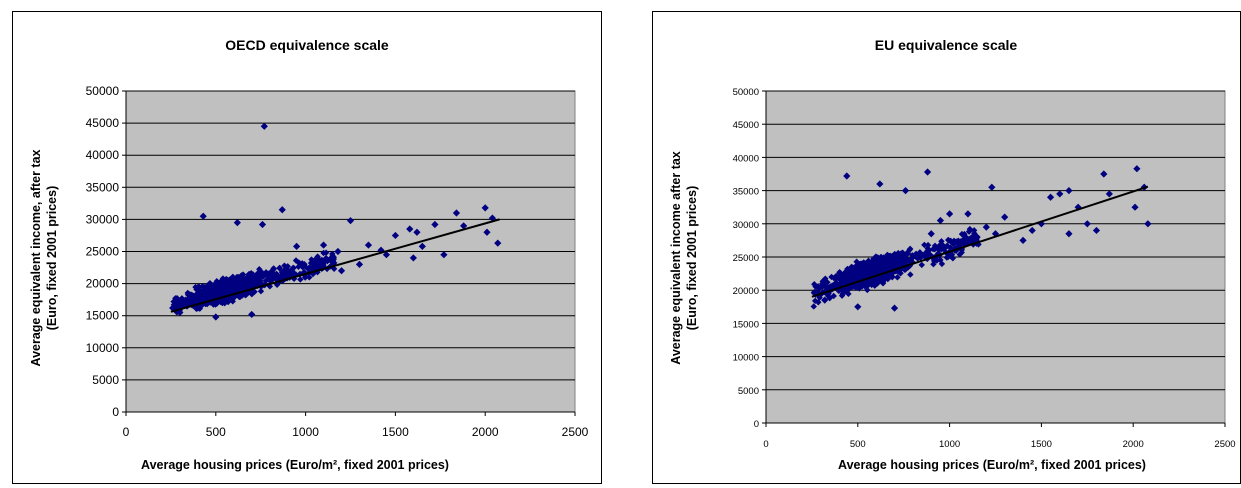 The image size is (1241, 488). Describe the element at coordinates (335, 265) in the screenshot. I see `trend-line` at that location.